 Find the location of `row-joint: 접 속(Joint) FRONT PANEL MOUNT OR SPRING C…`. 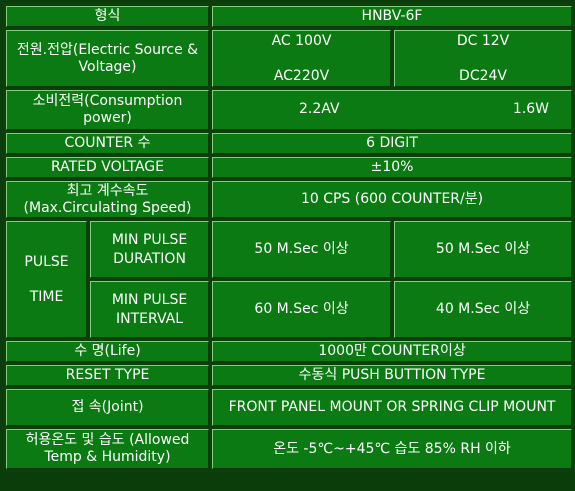

row-joint: 접 속(Joint) FRONT PANEL MOUNT OR SPRING C… is located at coordinates (289, 407).